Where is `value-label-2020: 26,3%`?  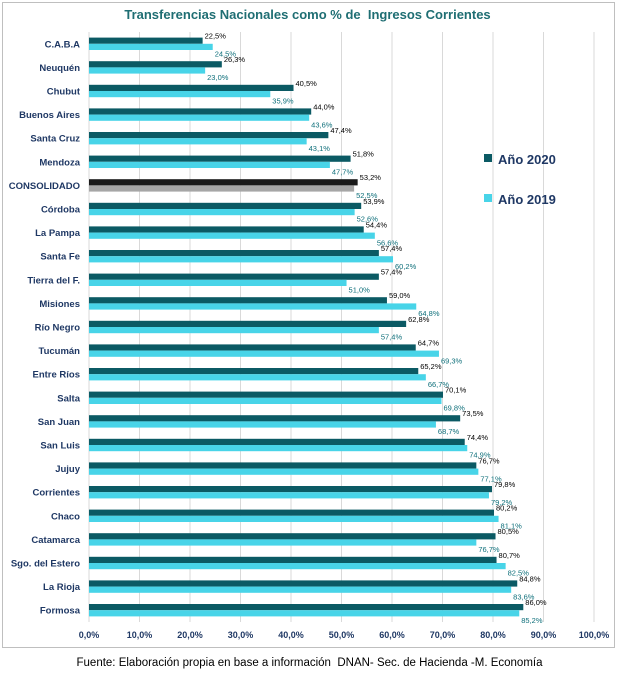
value-label-2020: 26,3% is located at coordinates (235, 59).